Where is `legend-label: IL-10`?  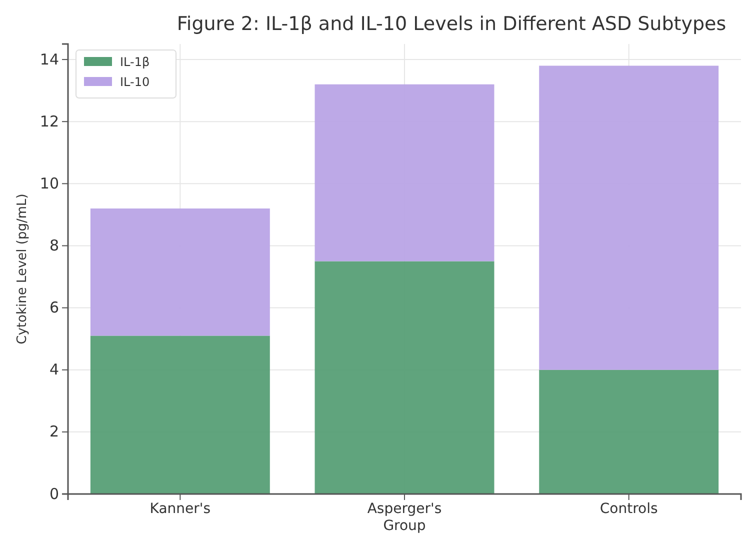 legend-label: IL-10 is located at coordinates (135, 82).